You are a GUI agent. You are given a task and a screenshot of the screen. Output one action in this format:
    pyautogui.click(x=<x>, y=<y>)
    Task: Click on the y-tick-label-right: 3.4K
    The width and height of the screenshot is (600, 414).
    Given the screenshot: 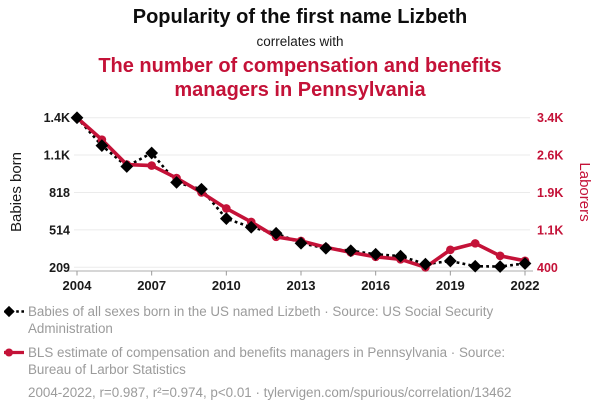 What is the action you would take?
    pyautogui.click(x=550, y=118)
    